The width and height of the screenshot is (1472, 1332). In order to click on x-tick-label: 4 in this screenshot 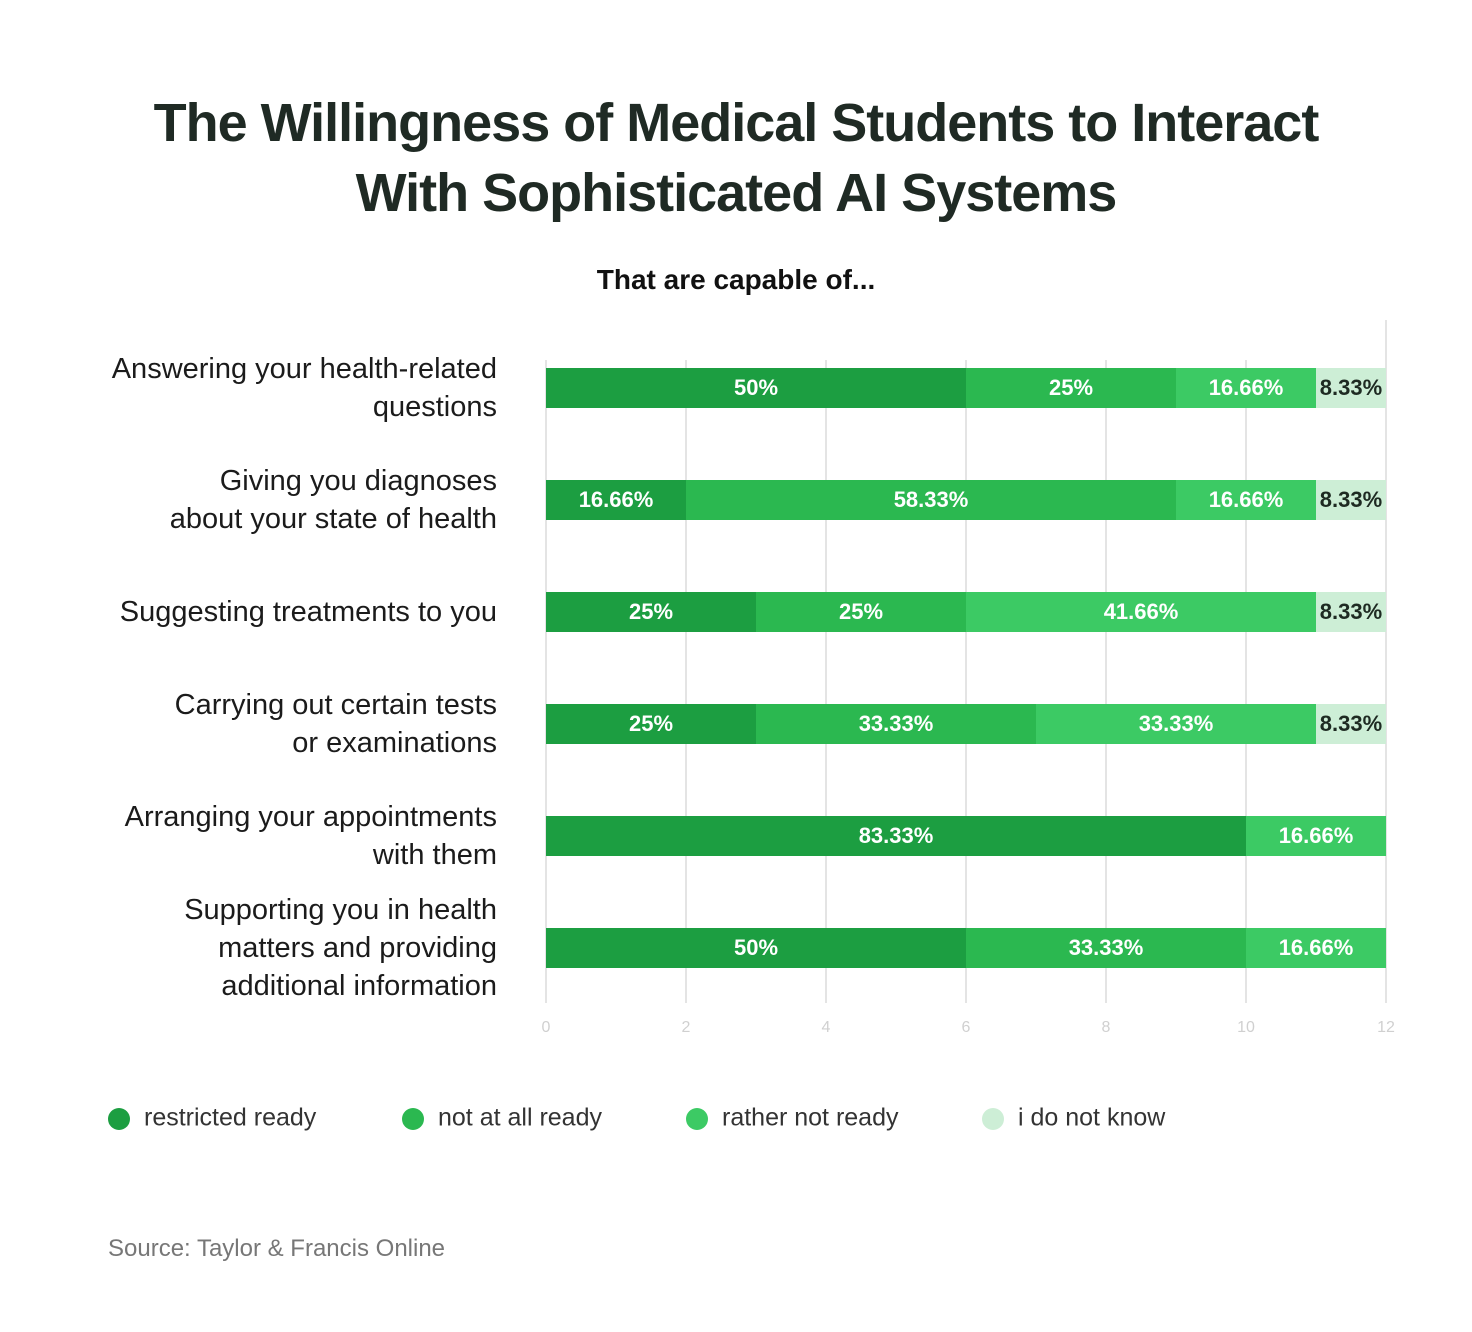, I will do `click(826, 1027)`.